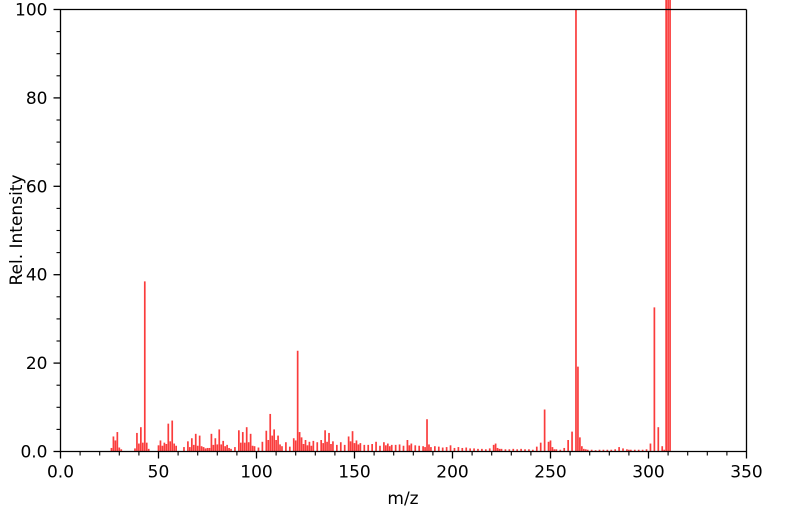 Image resolution: width=799 pixels, height=516 pixels. What do you see at coordinates (37, 364) in the screenshot?
I see `y-axis-tick-label: 20` at bounding box center [37, 364].